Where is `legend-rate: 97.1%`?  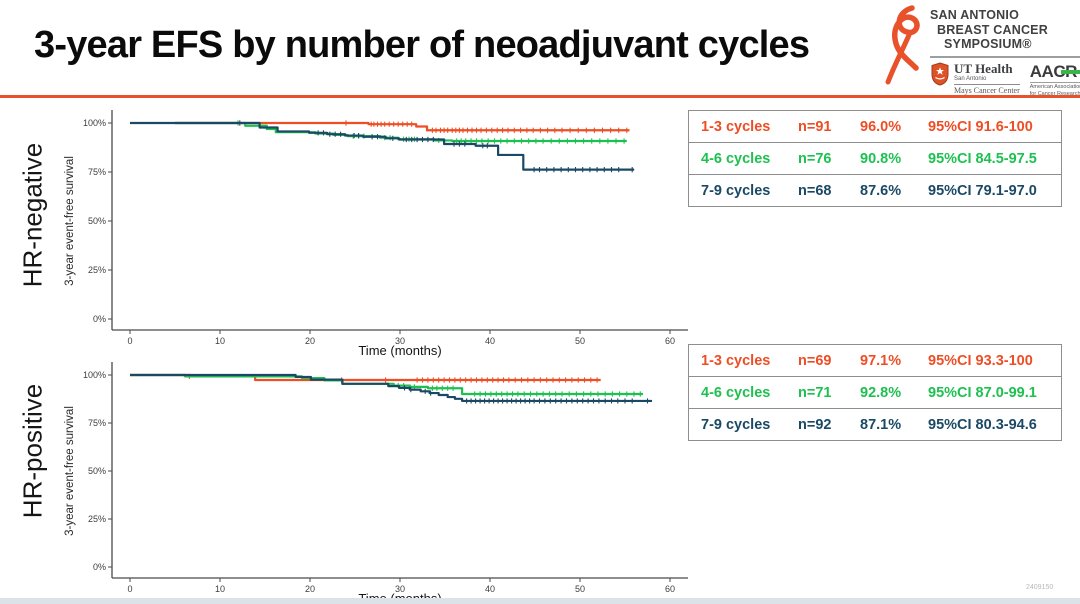 legend-rate: 97.1% is located at coordinates (881, 360).